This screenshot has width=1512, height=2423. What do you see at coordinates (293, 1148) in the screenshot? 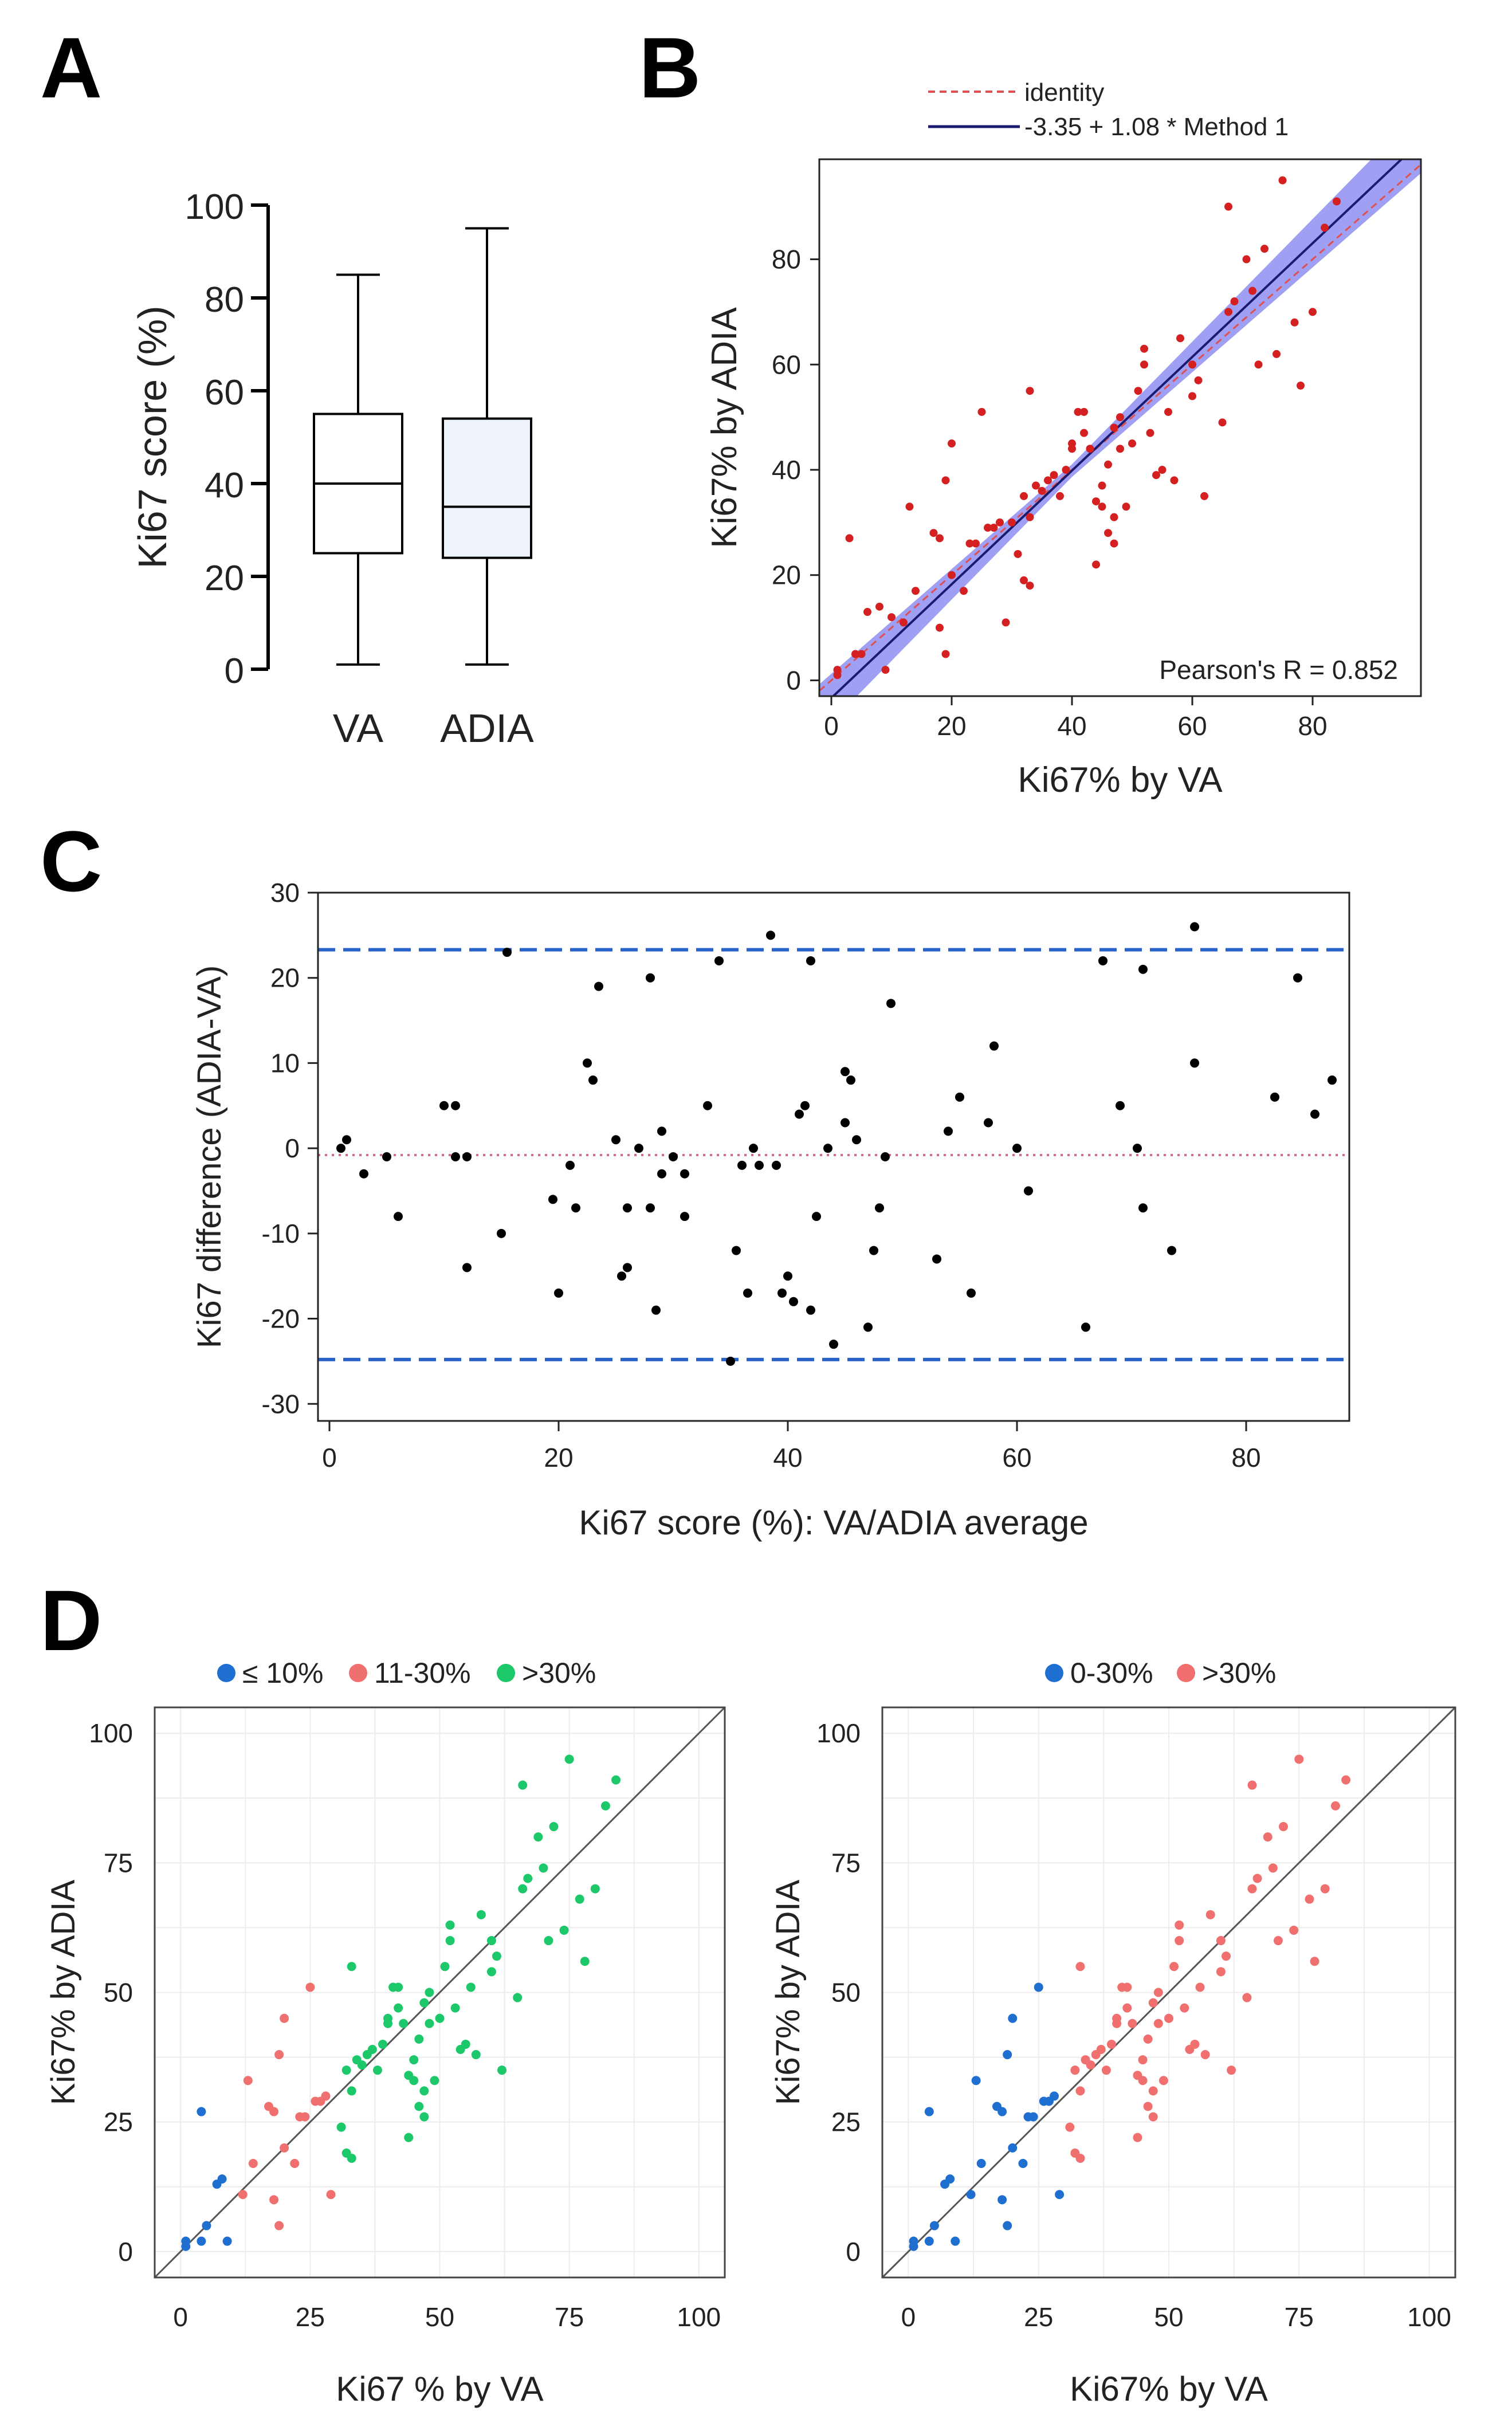
I see `y-tick-label: 0` at bounding box center [293, 1148].